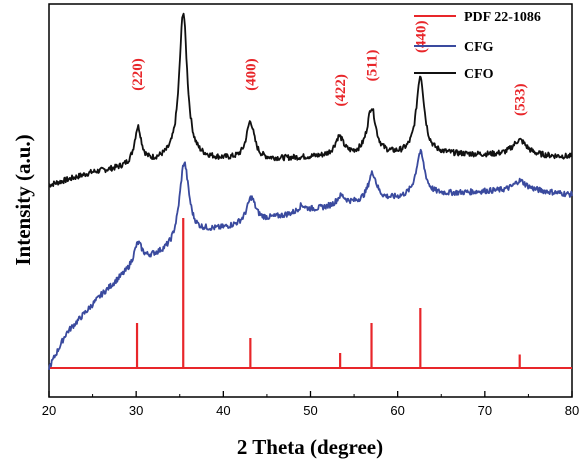 The width and height of the screenshot is (581, 460). What do you see at coordinates (421, 37) in the screenshot?
I see `peak-label-5: (440)` at bounding box center [421, 37].